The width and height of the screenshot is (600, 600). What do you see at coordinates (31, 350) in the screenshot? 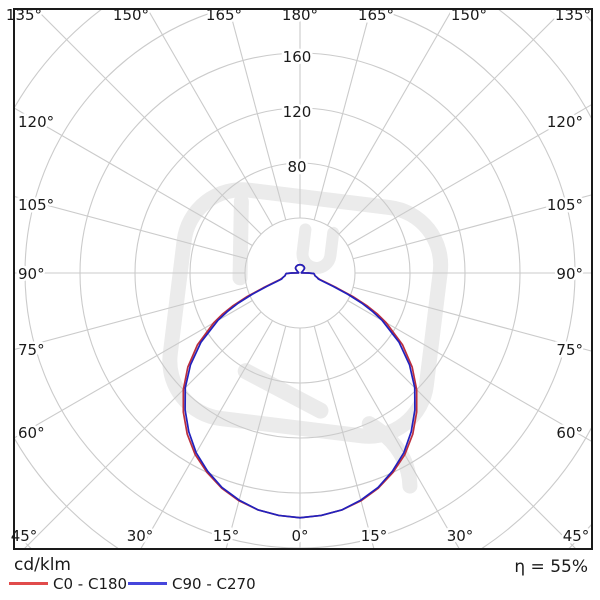
I see `angle-label-left: 75°` at bounding box center [31, 350].